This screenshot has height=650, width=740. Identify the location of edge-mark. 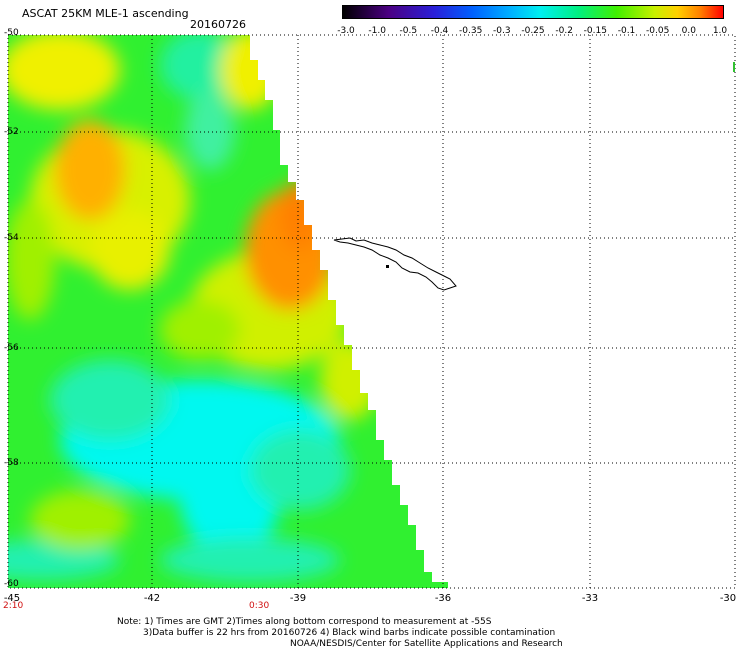
(734, 67).